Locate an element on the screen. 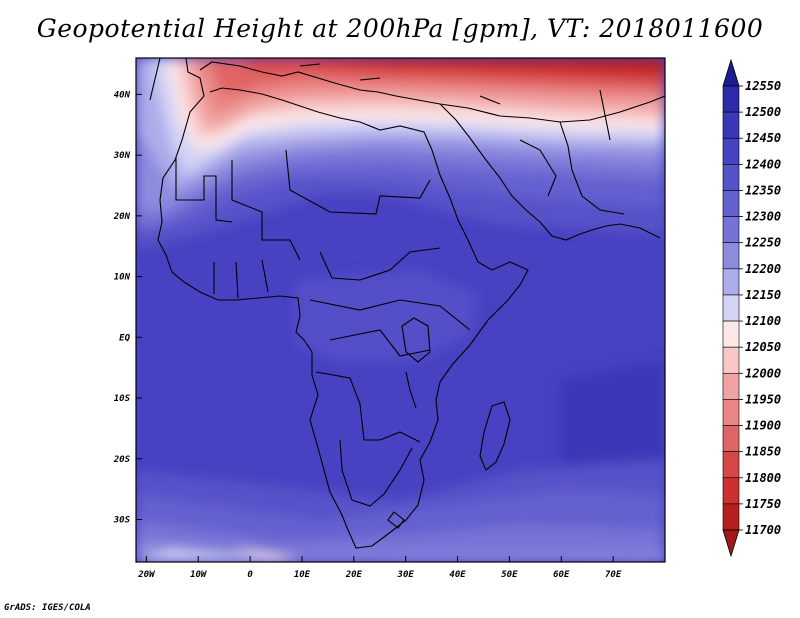 This screenshot has height=618, width=800. credit-footer: GrADS: IGES/COLA is located at coordinates (47, 608).